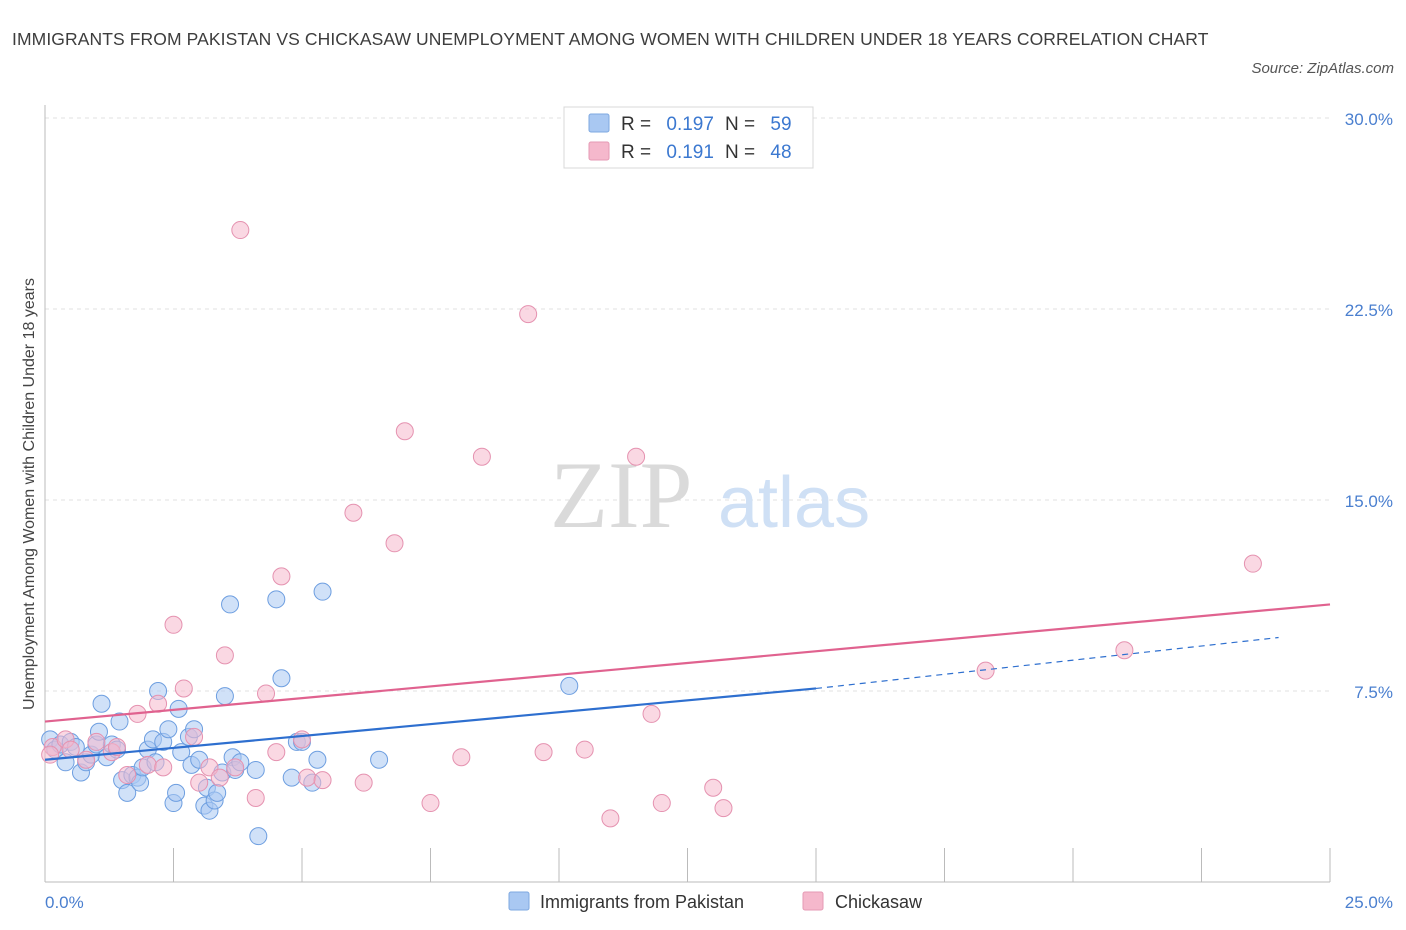 This screenshot has width=1406, height=930. I want to click on y-tick-label-3: 30.0%, so click(1369, 119).